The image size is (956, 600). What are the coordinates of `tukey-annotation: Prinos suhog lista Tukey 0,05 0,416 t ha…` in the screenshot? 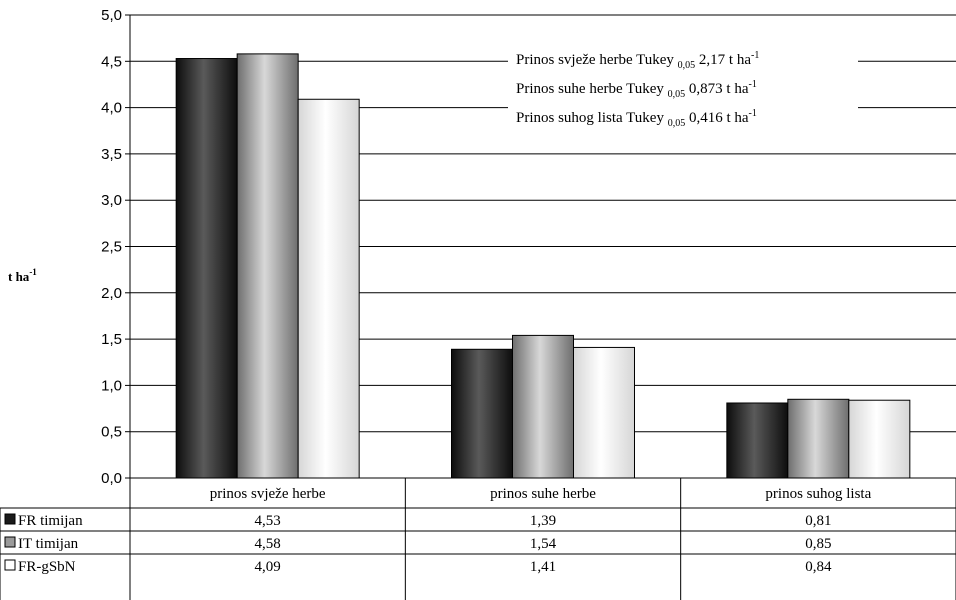 It's located at (636, 118).